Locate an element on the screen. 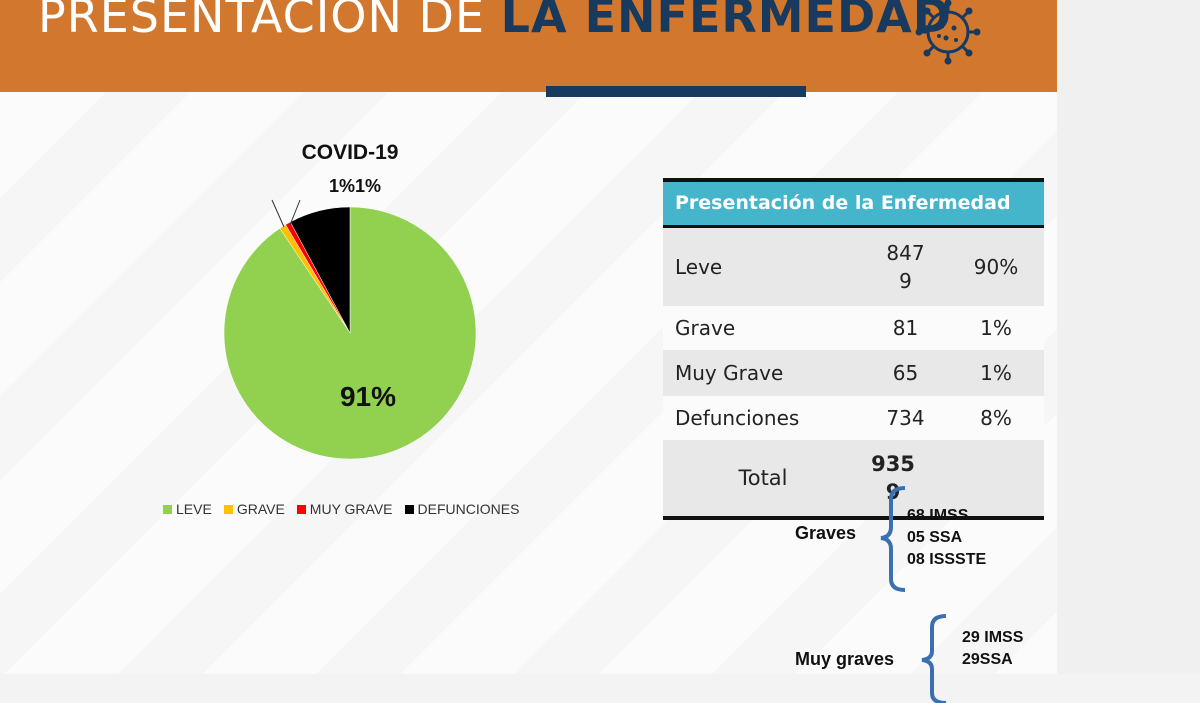  header-bar is located at coordinates (528, 46).